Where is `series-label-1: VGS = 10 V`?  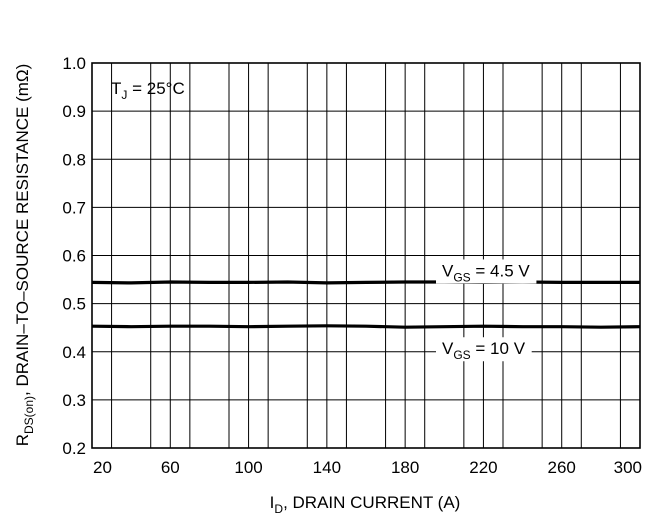 series-label-1: VGS = 10 V is located at coordinates (484, 350).